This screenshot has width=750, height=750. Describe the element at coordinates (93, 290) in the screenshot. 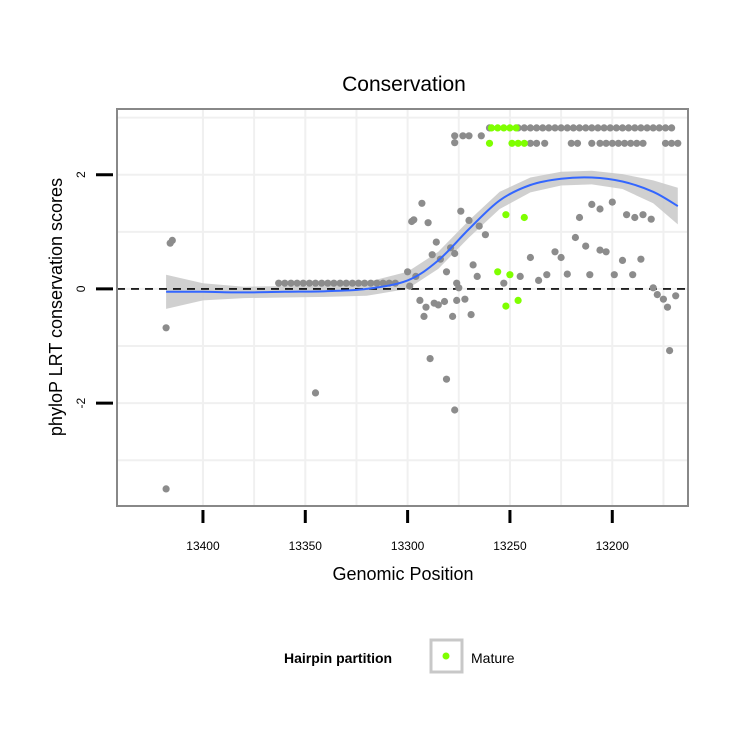

I see `y-axis: -2 0 2` at that location.